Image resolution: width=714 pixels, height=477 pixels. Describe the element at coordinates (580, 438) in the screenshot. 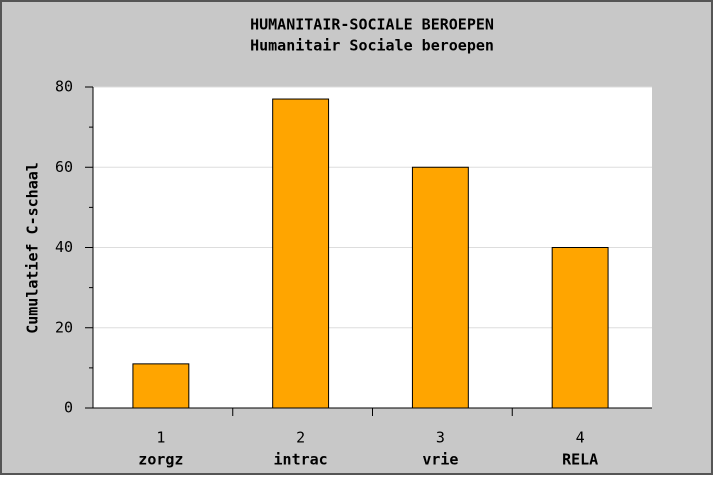

I see `x-tick-number: 4` at that location.